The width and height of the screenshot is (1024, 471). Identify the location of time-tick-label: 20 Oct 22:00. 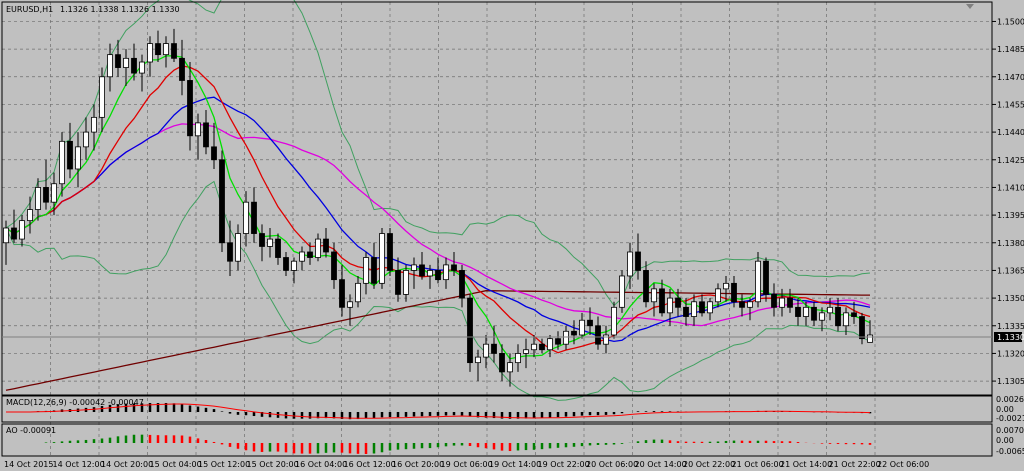
(709, 464).